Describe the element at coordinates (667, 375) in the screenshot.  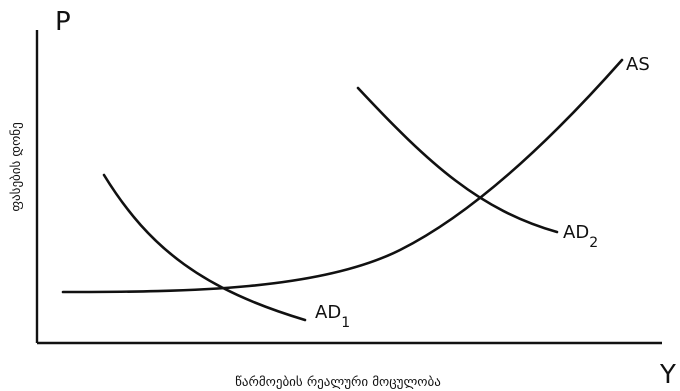
I see `x-axis-symbol: Y` at that location.